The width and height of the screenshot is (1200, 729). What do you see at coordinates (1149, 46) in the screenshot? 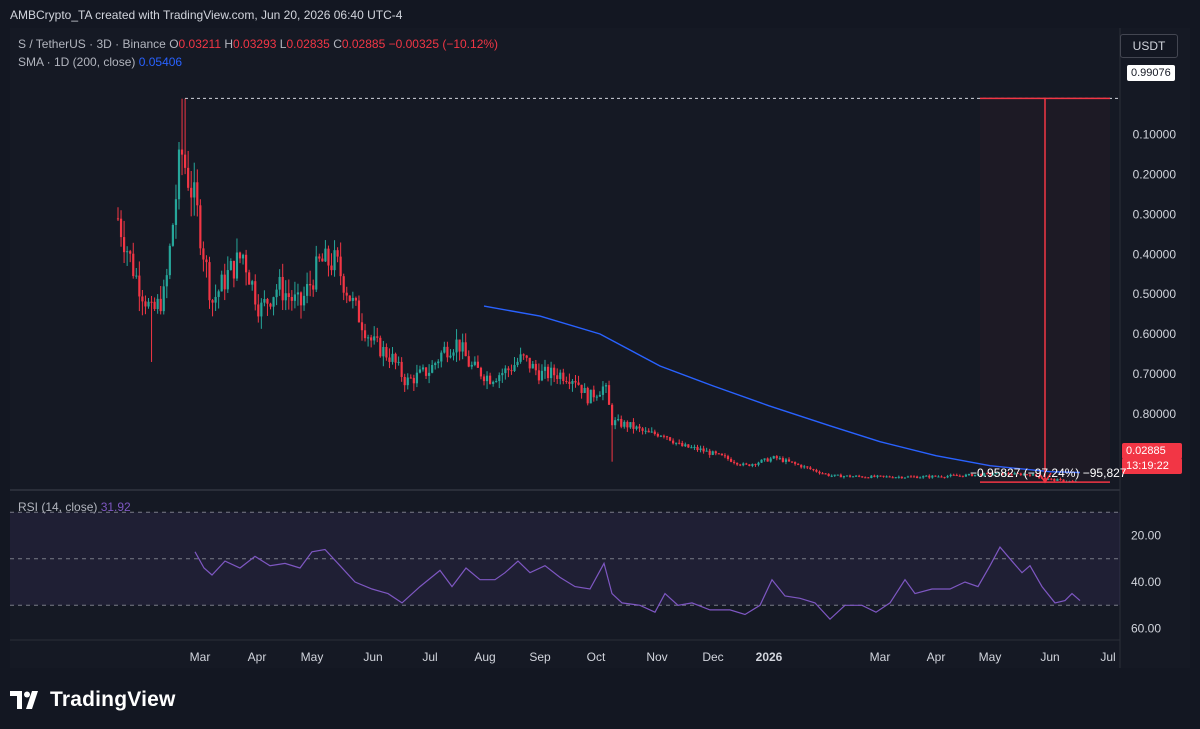
I see `currency-button: USDT` at bounding box center [1149, 46].